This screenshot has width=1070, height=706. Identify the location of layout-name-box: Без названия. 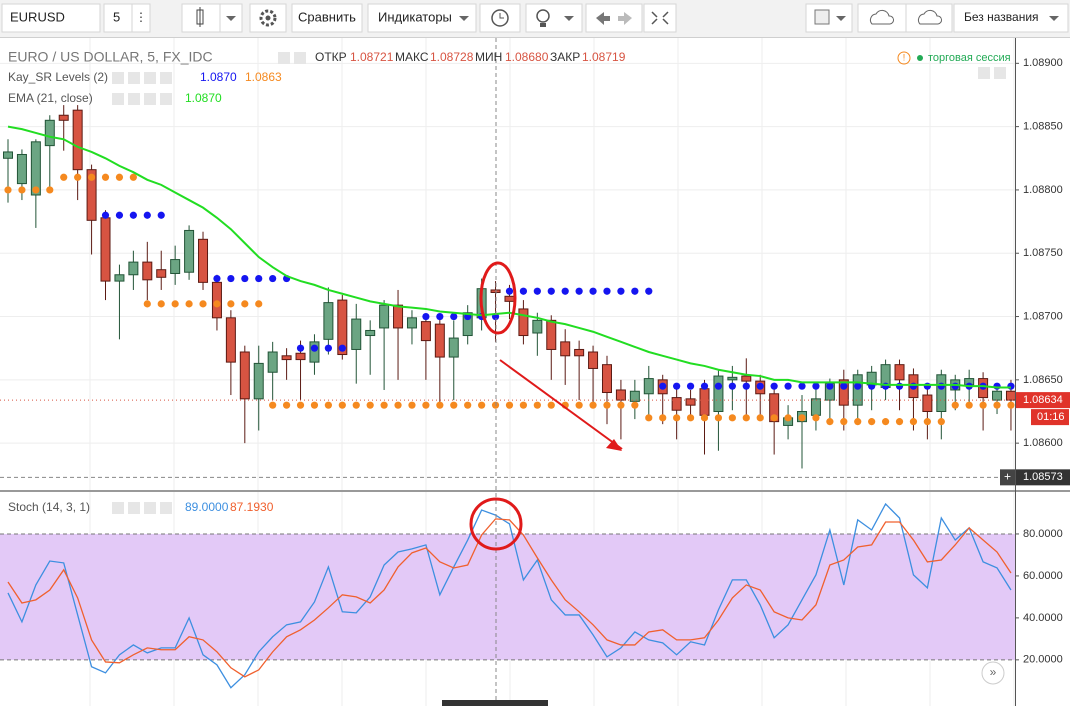
(1011, 18).